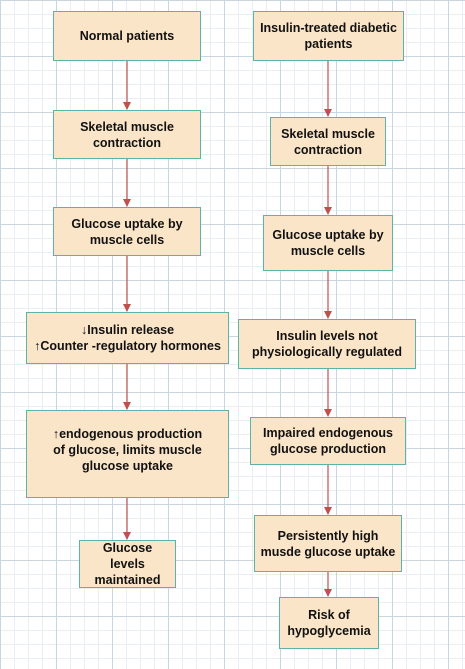 The height and width of the screenshot is (669, 465). I want to click on node-glucose-maintained: Glucose levels maintained, so click(127, 564).